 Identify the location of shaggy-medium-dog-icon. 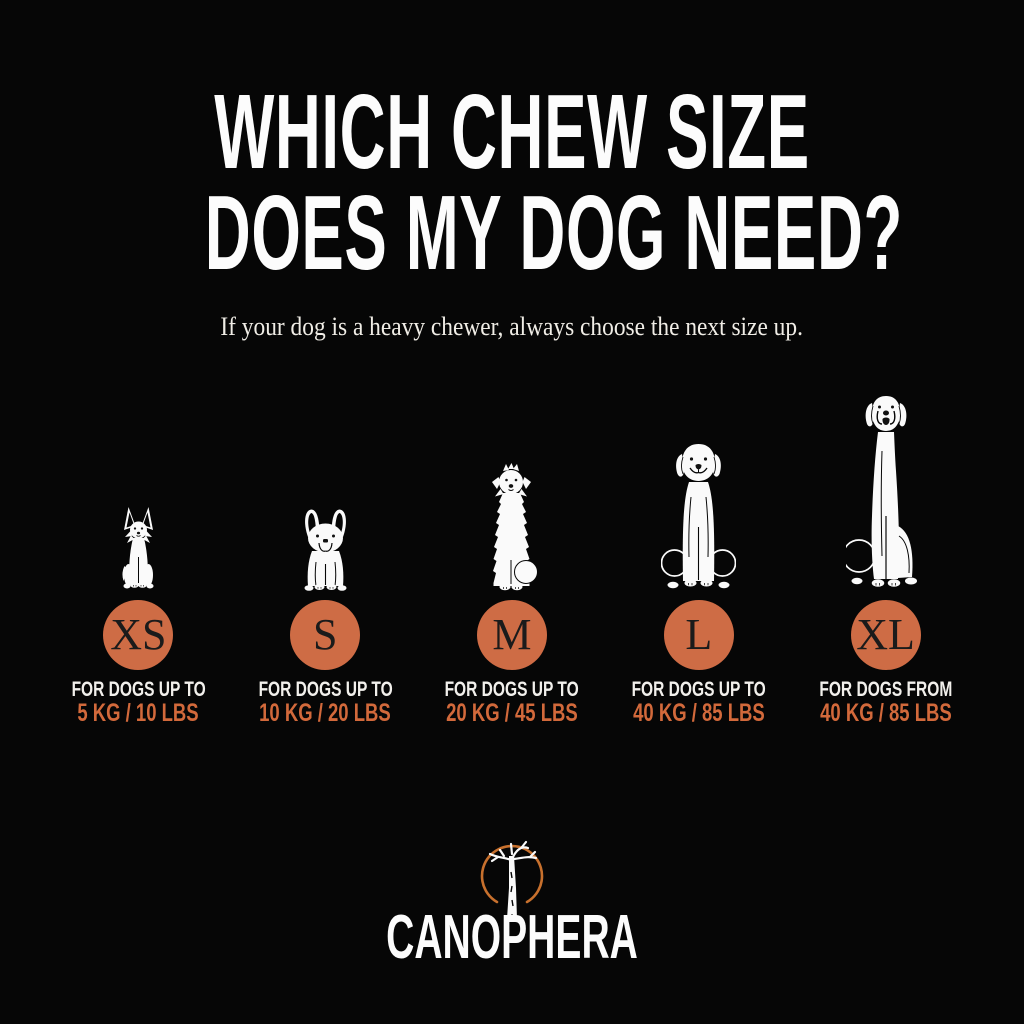
(515, 527).